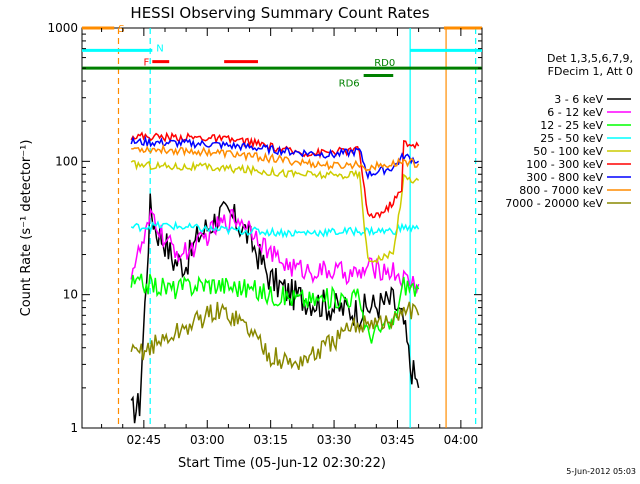 The width and height of the screenshot is (640, 484). Describe the element at coordinates (568, 151) in the screenshot. I see `legend-label-50-100-kev: 50 - 100 keV` at that location.